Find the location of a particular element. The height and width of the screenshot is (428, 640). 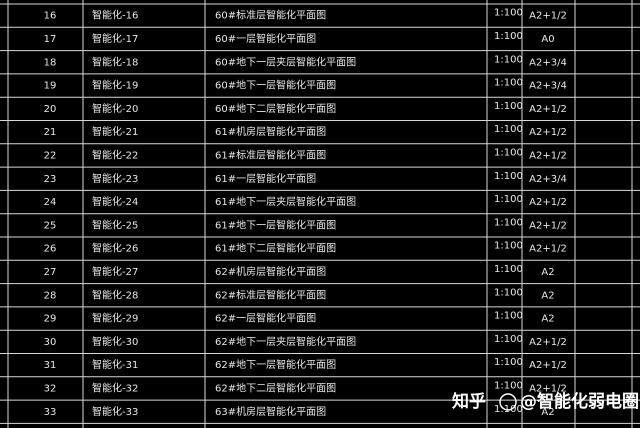

watermark: 知乎 @智能化弱电圈 is located at coordinates (545, 401).